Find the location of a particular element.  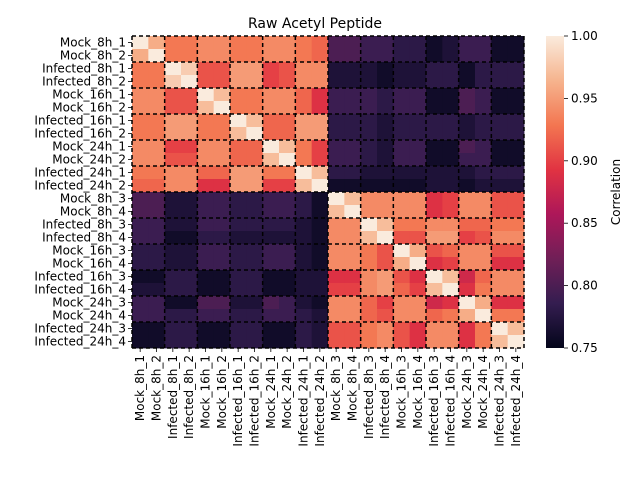

y-tick-label: Mock_24h_1 is located at coordinates (89, 147).